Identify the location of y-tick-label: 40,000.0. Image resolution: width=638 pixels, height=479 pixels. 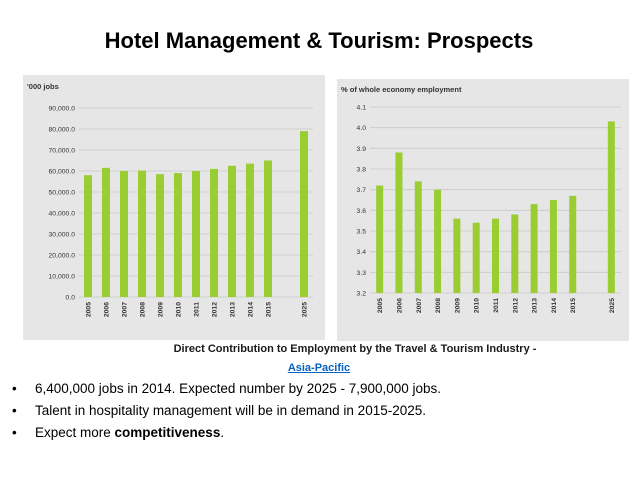
(62, 214).